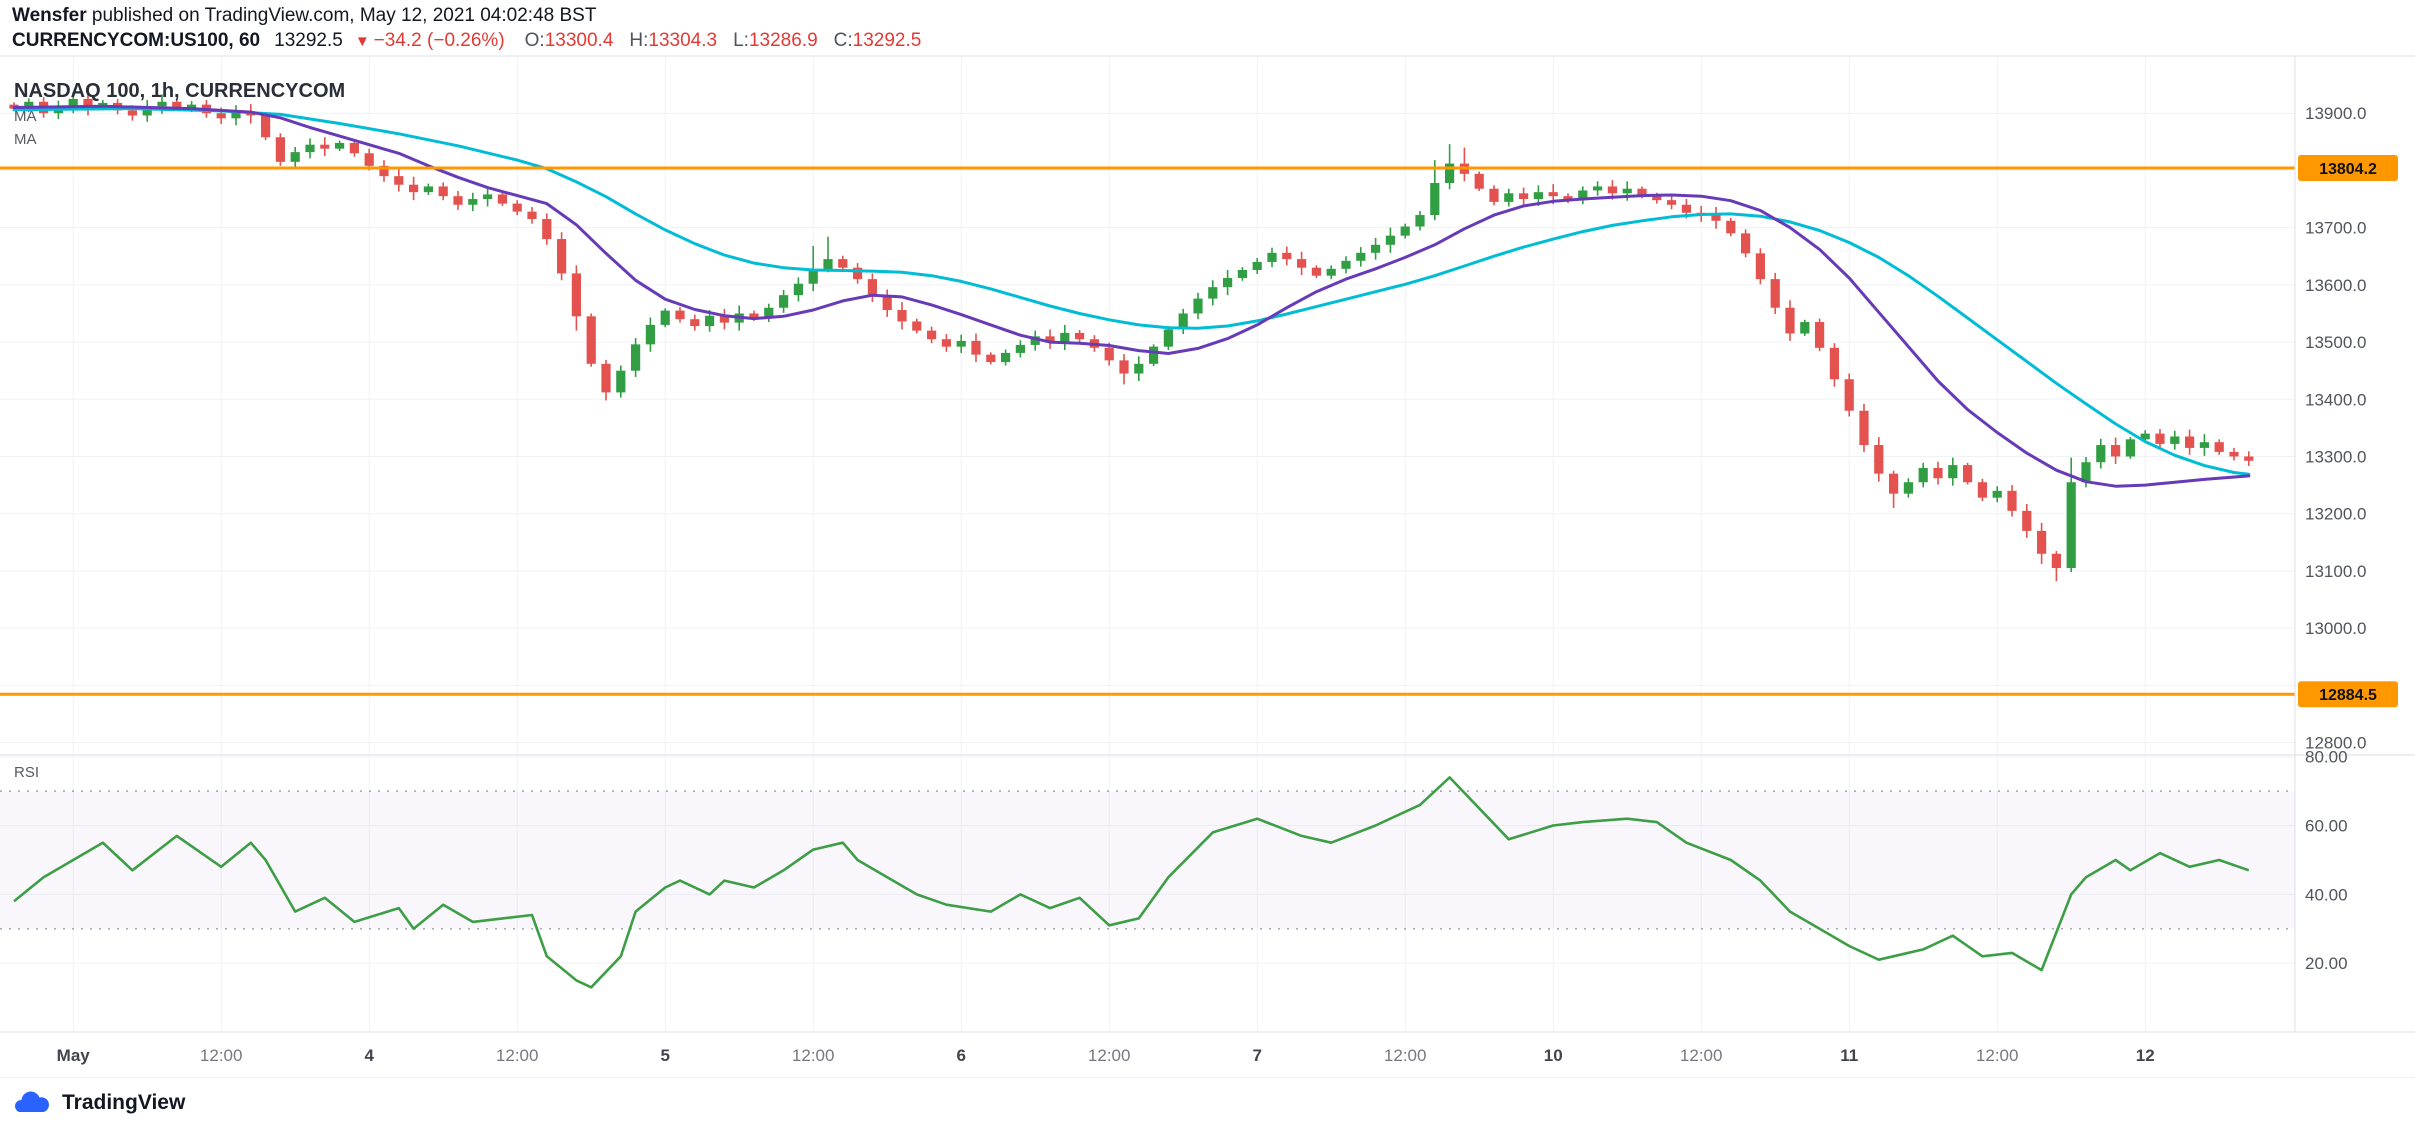 Image resolution: width=2415 pixels, height=1128 pixels. I want to click on price-tick-label: 13300.0, so click(2335, 456).